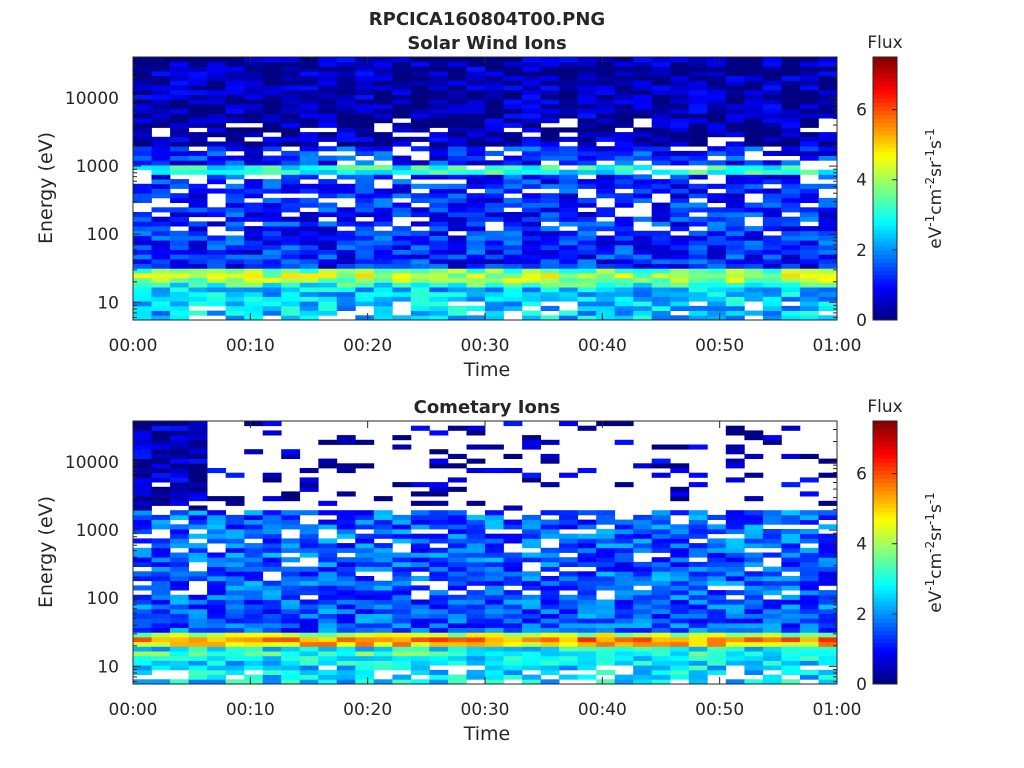  Describe the element at coordinates (92, 463) in the screenshot. I see `y-tick-label: 10000` at that location.